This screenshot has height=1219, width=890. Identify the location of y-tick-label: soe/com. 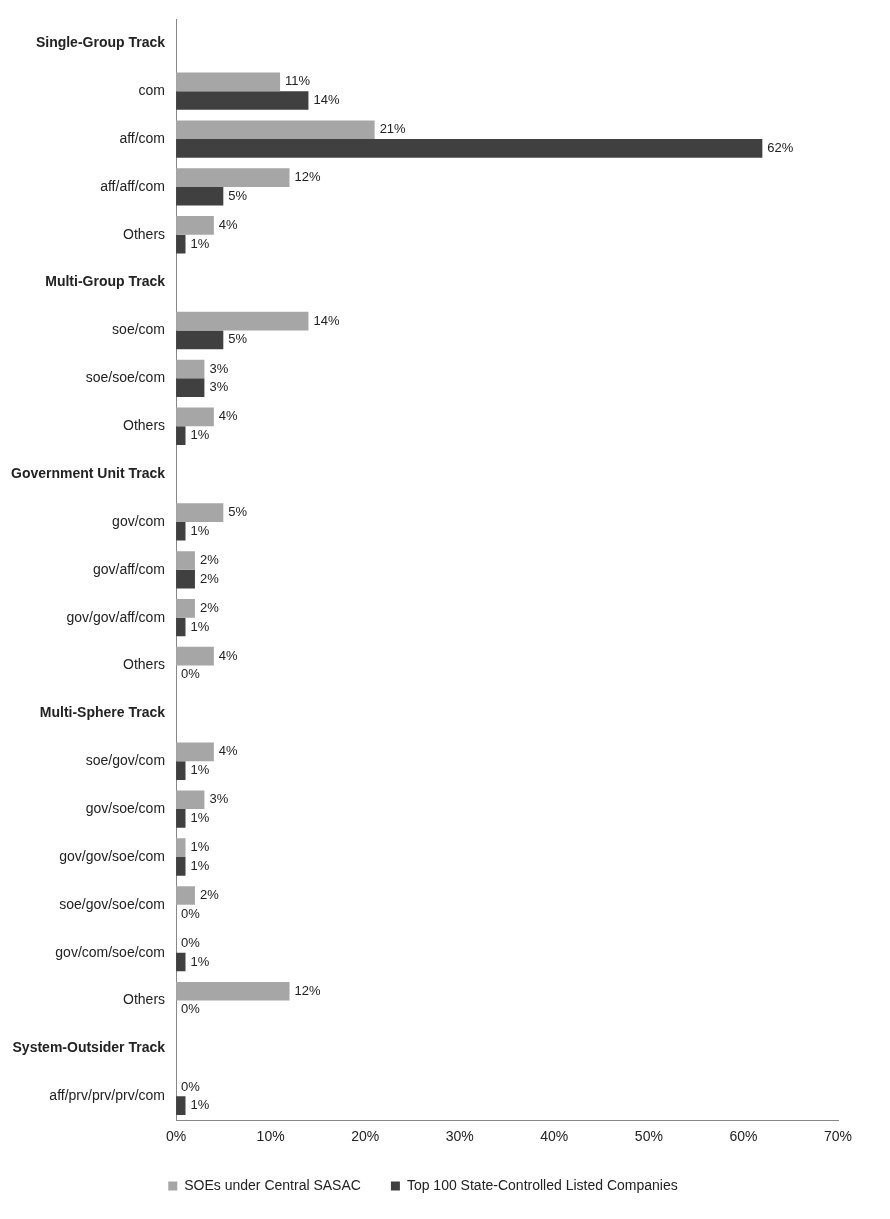
(139, 329).